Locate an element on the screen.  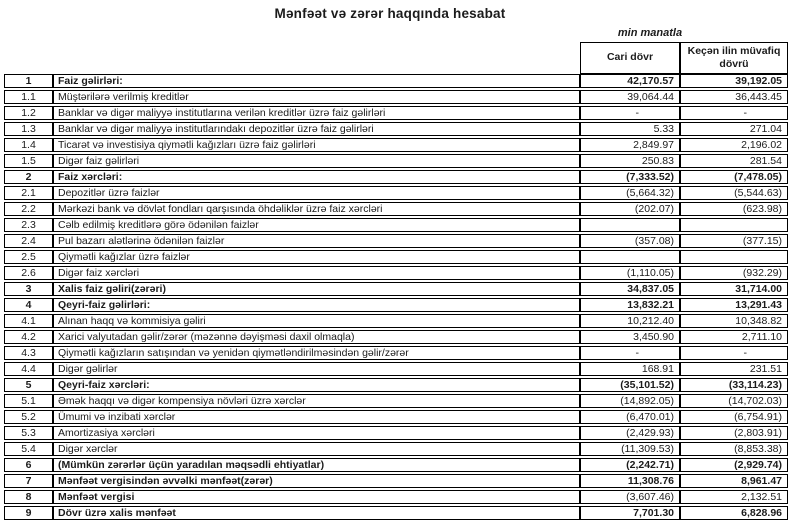
row-number: 4 is located at coordinates (28, 305).